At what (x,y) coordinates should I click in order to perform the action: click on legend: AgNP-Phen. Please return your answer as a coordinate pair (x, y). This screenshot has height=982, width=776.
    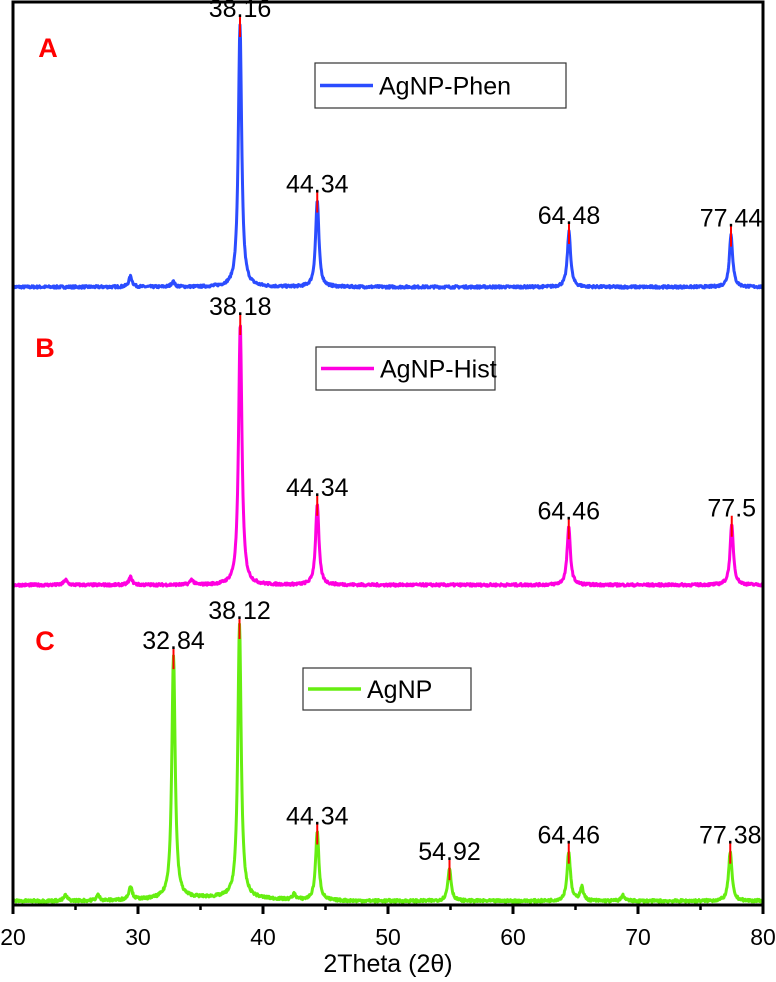
    Looking at the image, I should click on (440, 85).